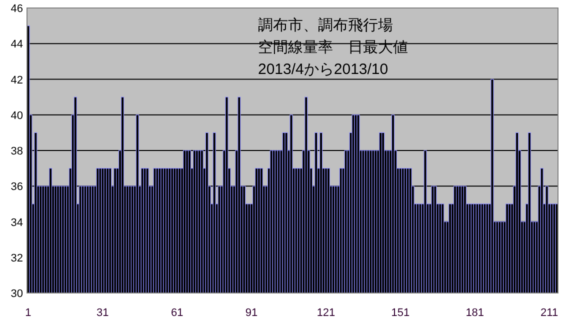  What do you see at coordinates (16, 294) in the screenshot?
I see `y-tick-label: 30` at bounding box center [16, 294].